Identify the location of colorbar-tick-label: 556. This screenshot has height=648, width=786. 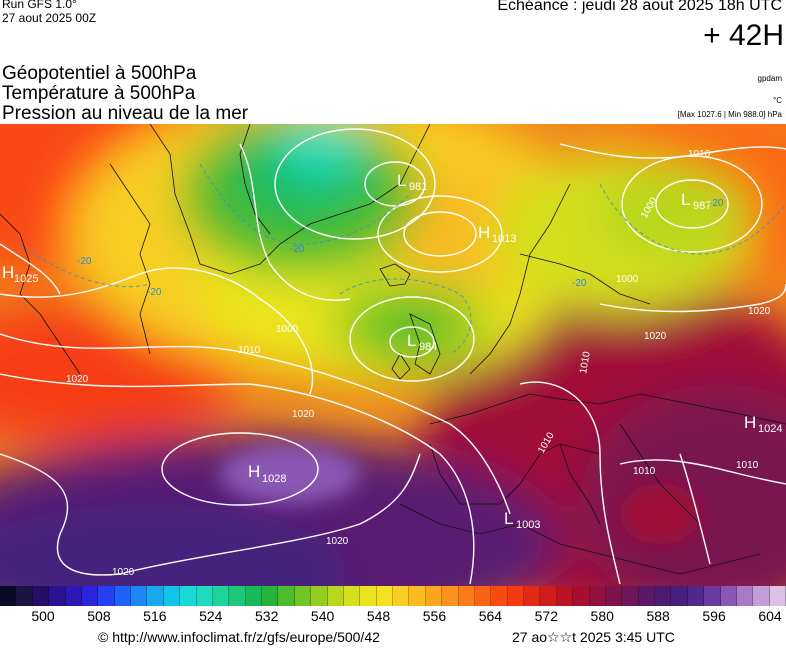
(434, 616).